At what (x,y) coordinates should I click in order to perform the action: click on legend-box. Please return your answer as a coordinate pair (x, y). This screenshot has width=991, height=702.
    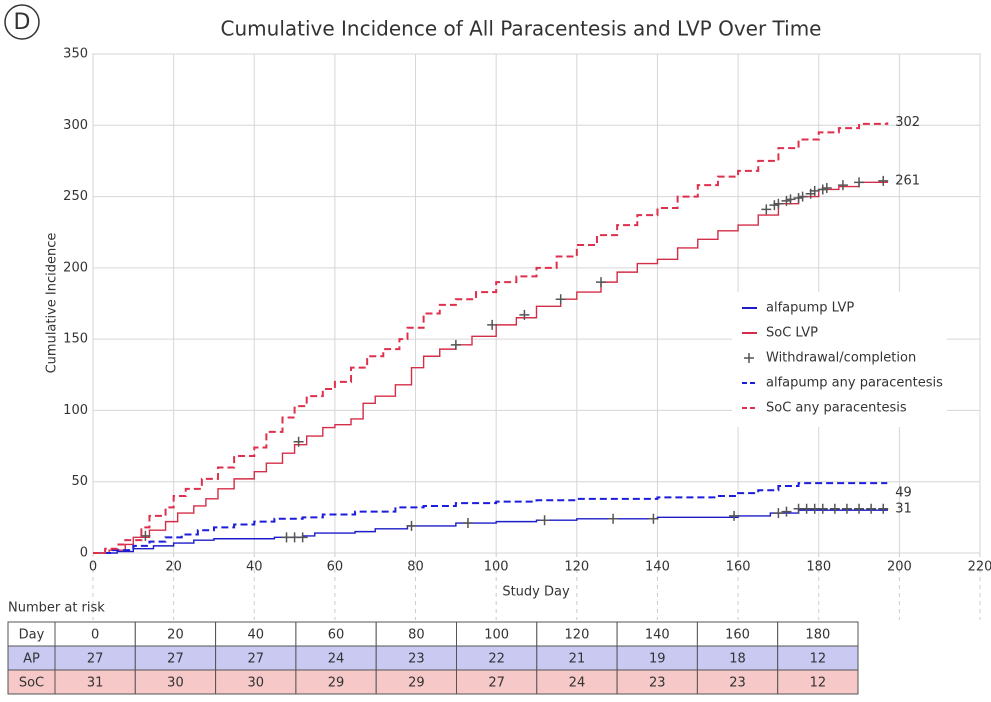
    Looking at the image, I should click on (839, 359).